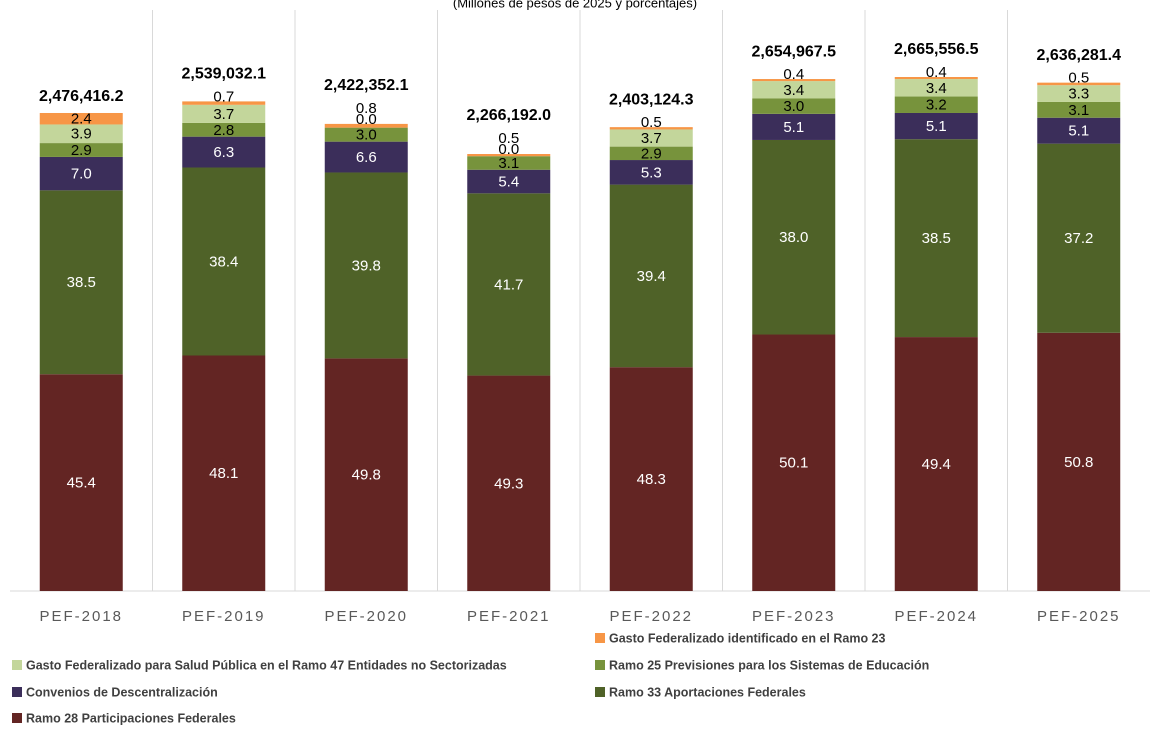 This screenshot has height=733, width=1150. What do you see at coordinates (509, 616) in the screenshot?
I see `x-tick-label: PEF-2021` at bounding box center [509, 616].